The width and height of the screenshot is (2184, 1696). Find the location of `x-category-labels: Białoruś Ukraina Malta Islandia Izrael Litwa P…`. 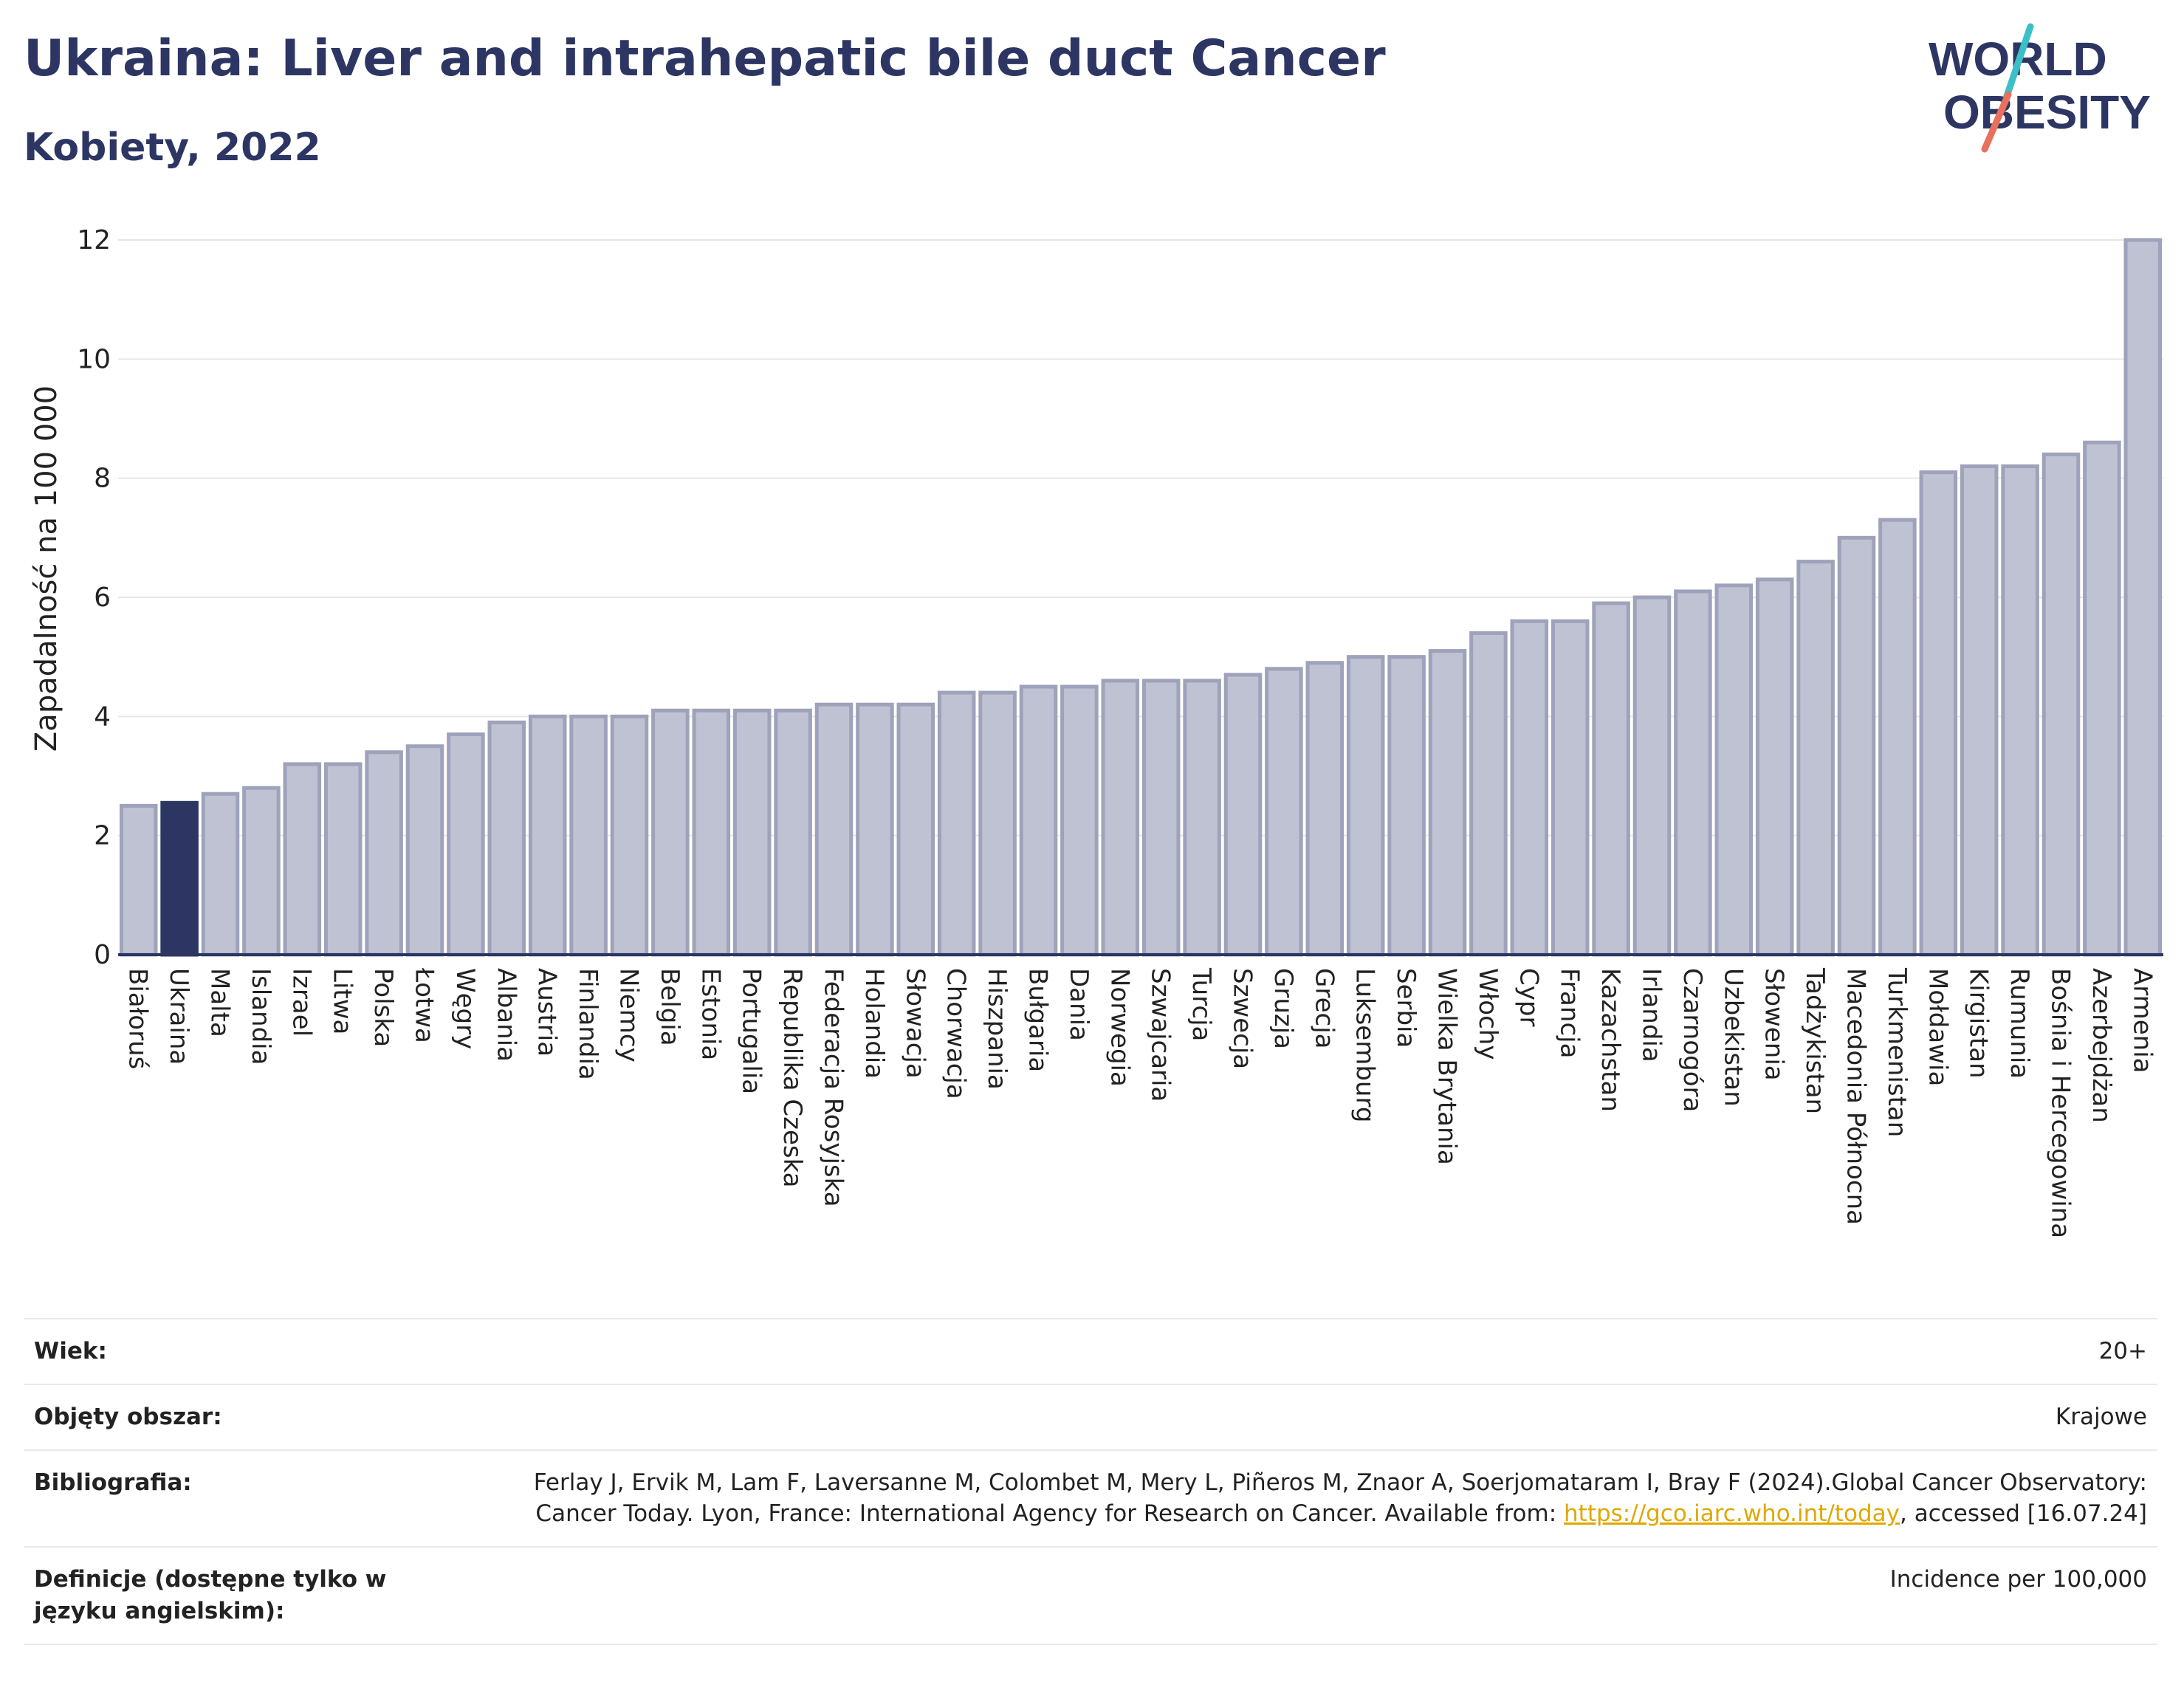

x-category-labels: Białoruś Ukraina Malta Islandia Izrael Litwa P… is located at coordinates (1140, 1102).